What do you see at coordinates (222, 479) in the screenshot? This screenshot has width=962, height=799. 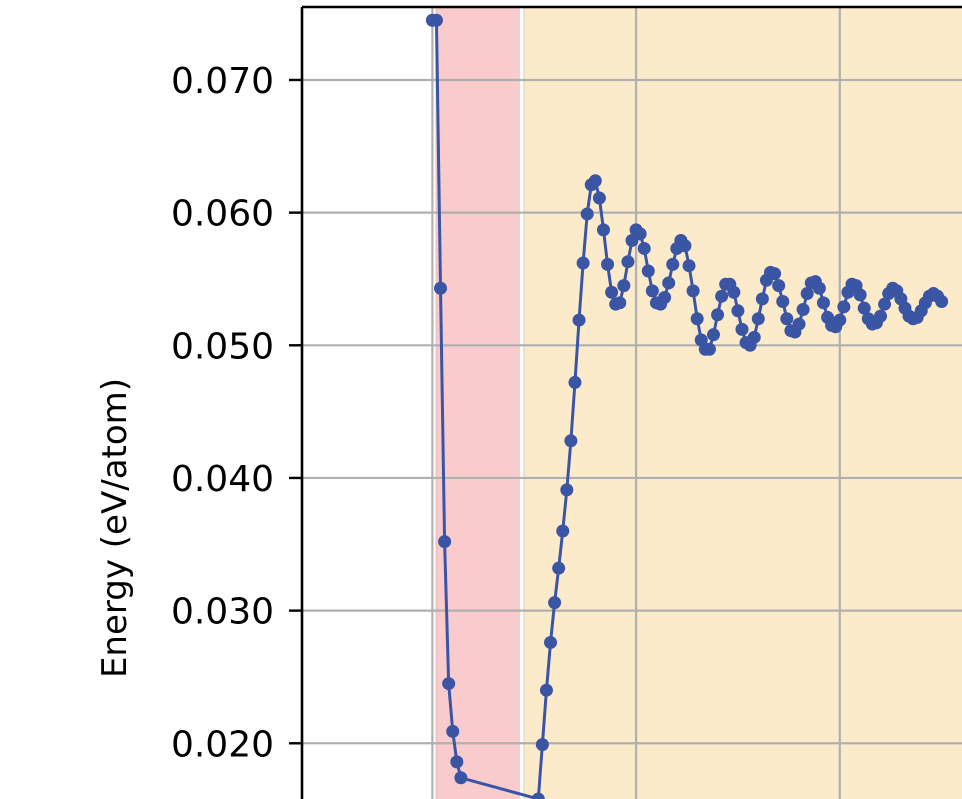 I see `y-tick-label: 0.040` at bounding box center [222, 479].